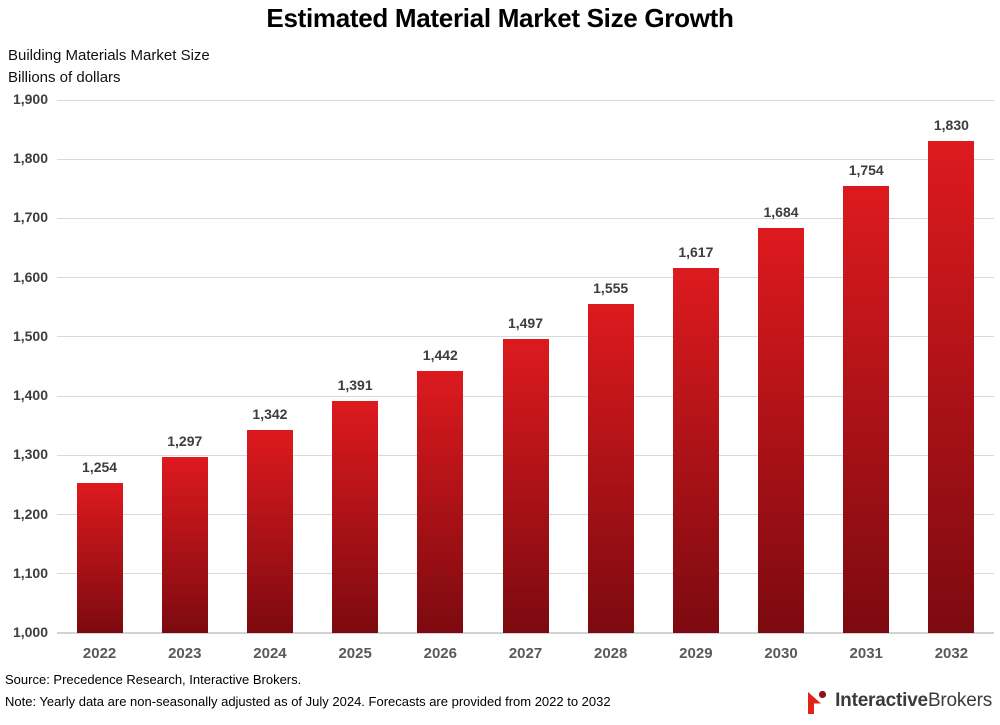 The image size is (1000, 725). Describe the element at coordinates (696, 251) in the screenshot. I see `bar-value-label: 1,617` at that location.